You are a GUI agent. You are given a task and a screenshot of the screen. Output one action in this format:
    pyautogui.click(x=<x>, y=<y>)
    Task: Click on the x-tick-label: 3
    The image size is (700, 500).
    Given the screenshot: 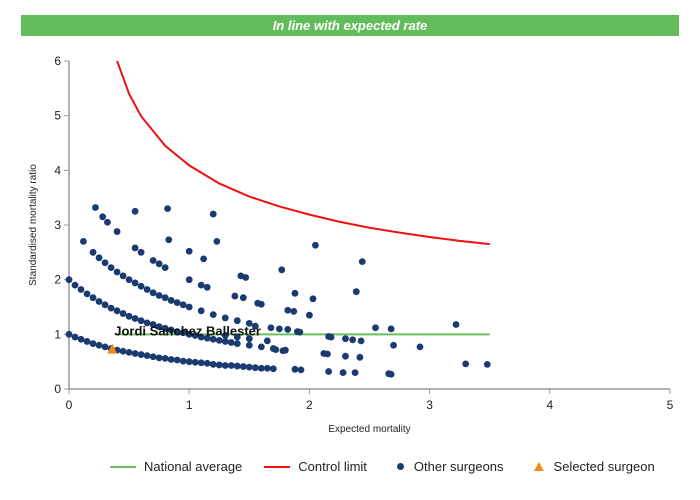 What is the action you would take?
    pyautogui.click(x=429, y=405)
    